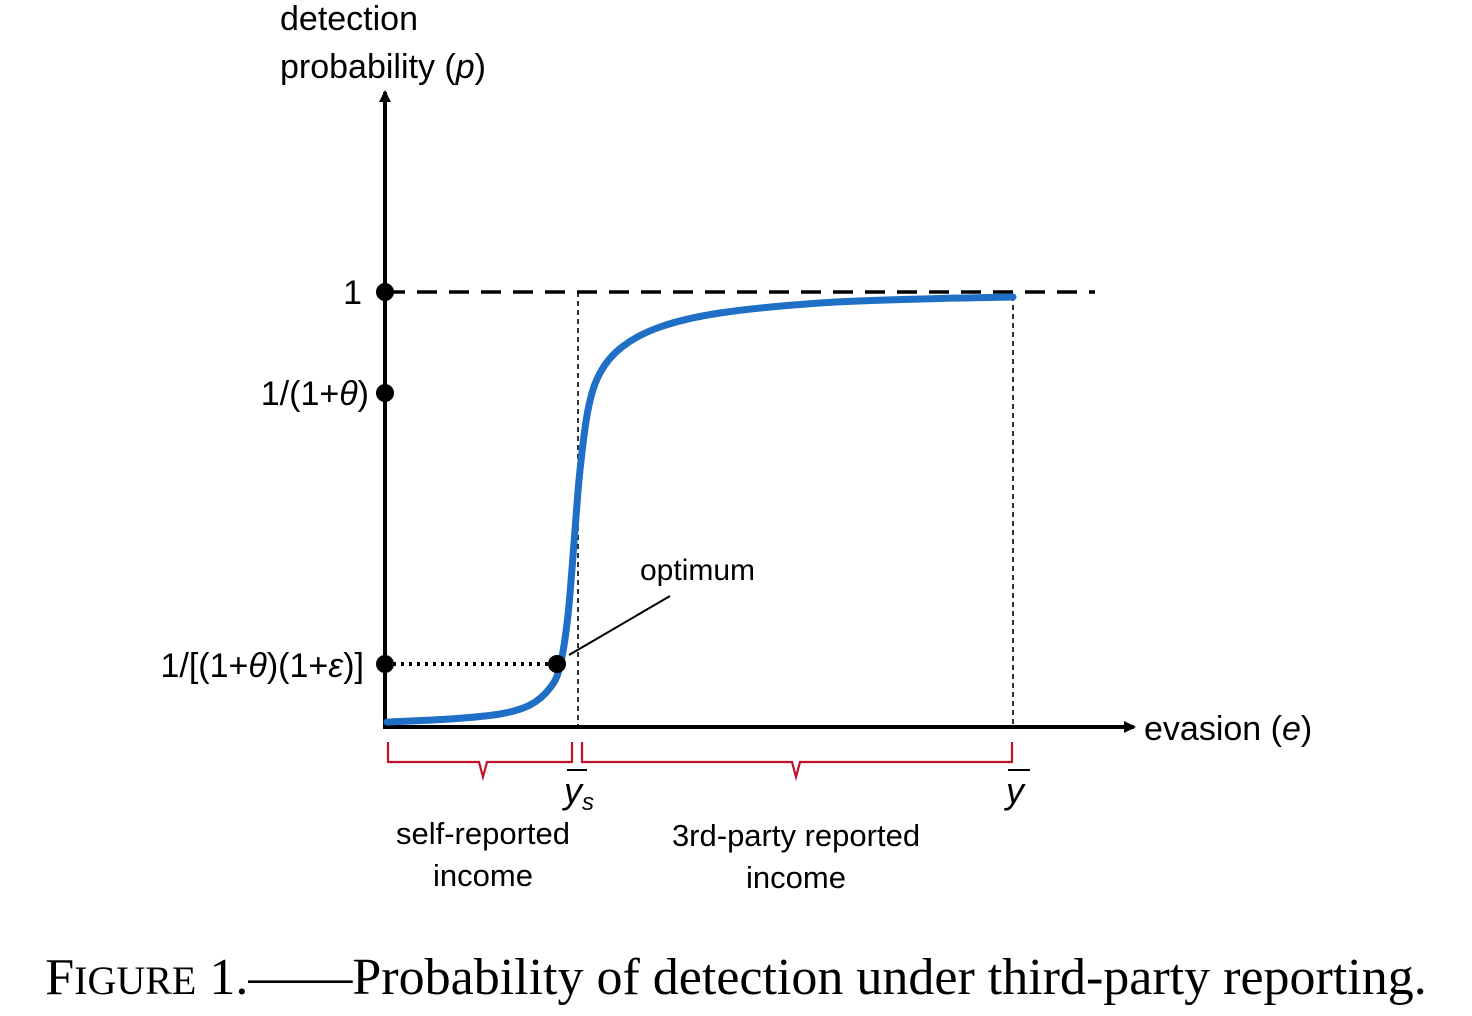 The image size is (1472, 1016). I want to click on tick-label-theta: 1/(1+θ), so click(315, 394).